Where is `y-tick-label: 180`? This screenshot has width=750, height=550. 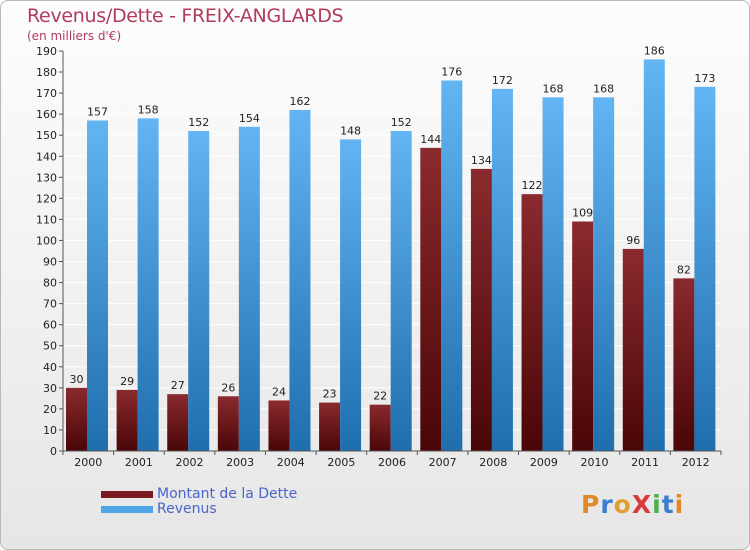 y-tick-label: 180 is located at coordinates (46, 72).